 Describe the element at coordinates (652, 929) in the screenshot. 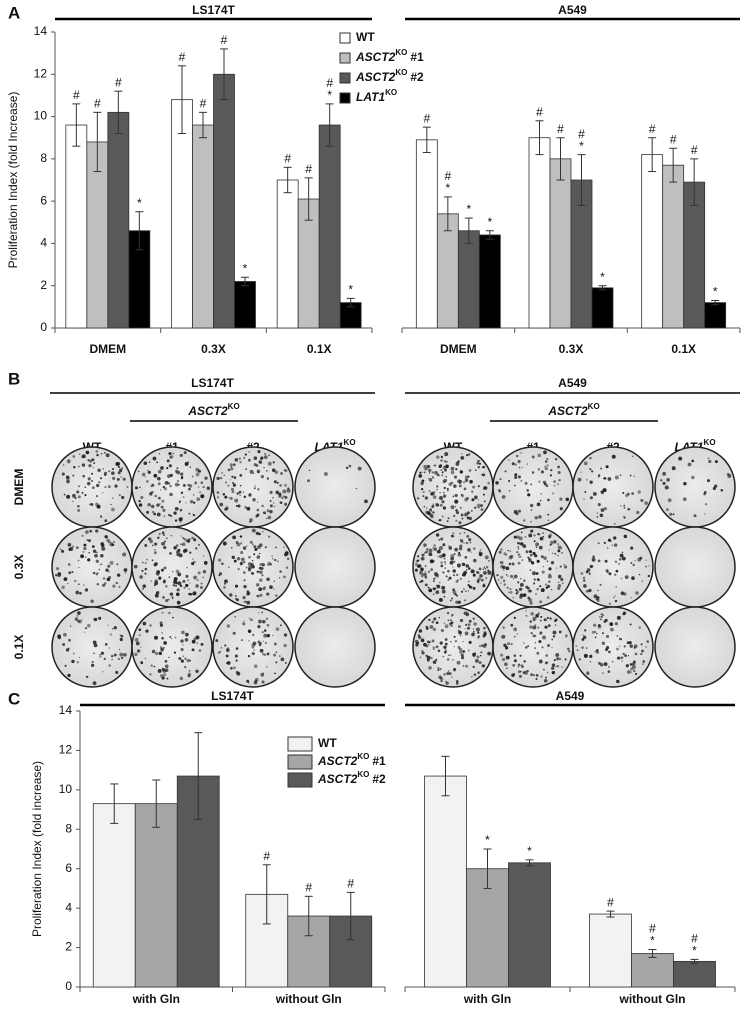

I see `significance-mark: #` at that location.